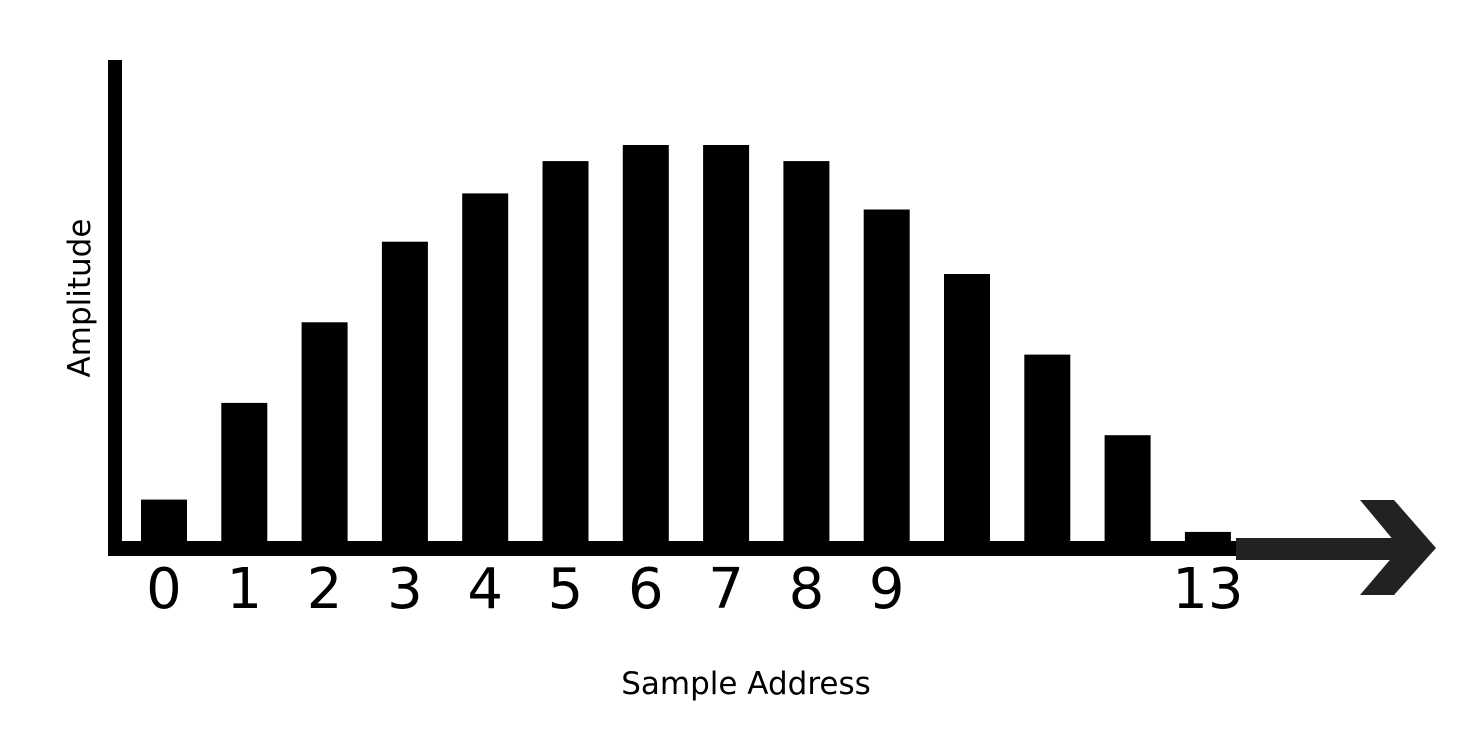 The image size is (1472, 742). What do you see at coordinates (115, 308) in the screenshot?
I see `y-axis-line` at bounding box center [115, 308].